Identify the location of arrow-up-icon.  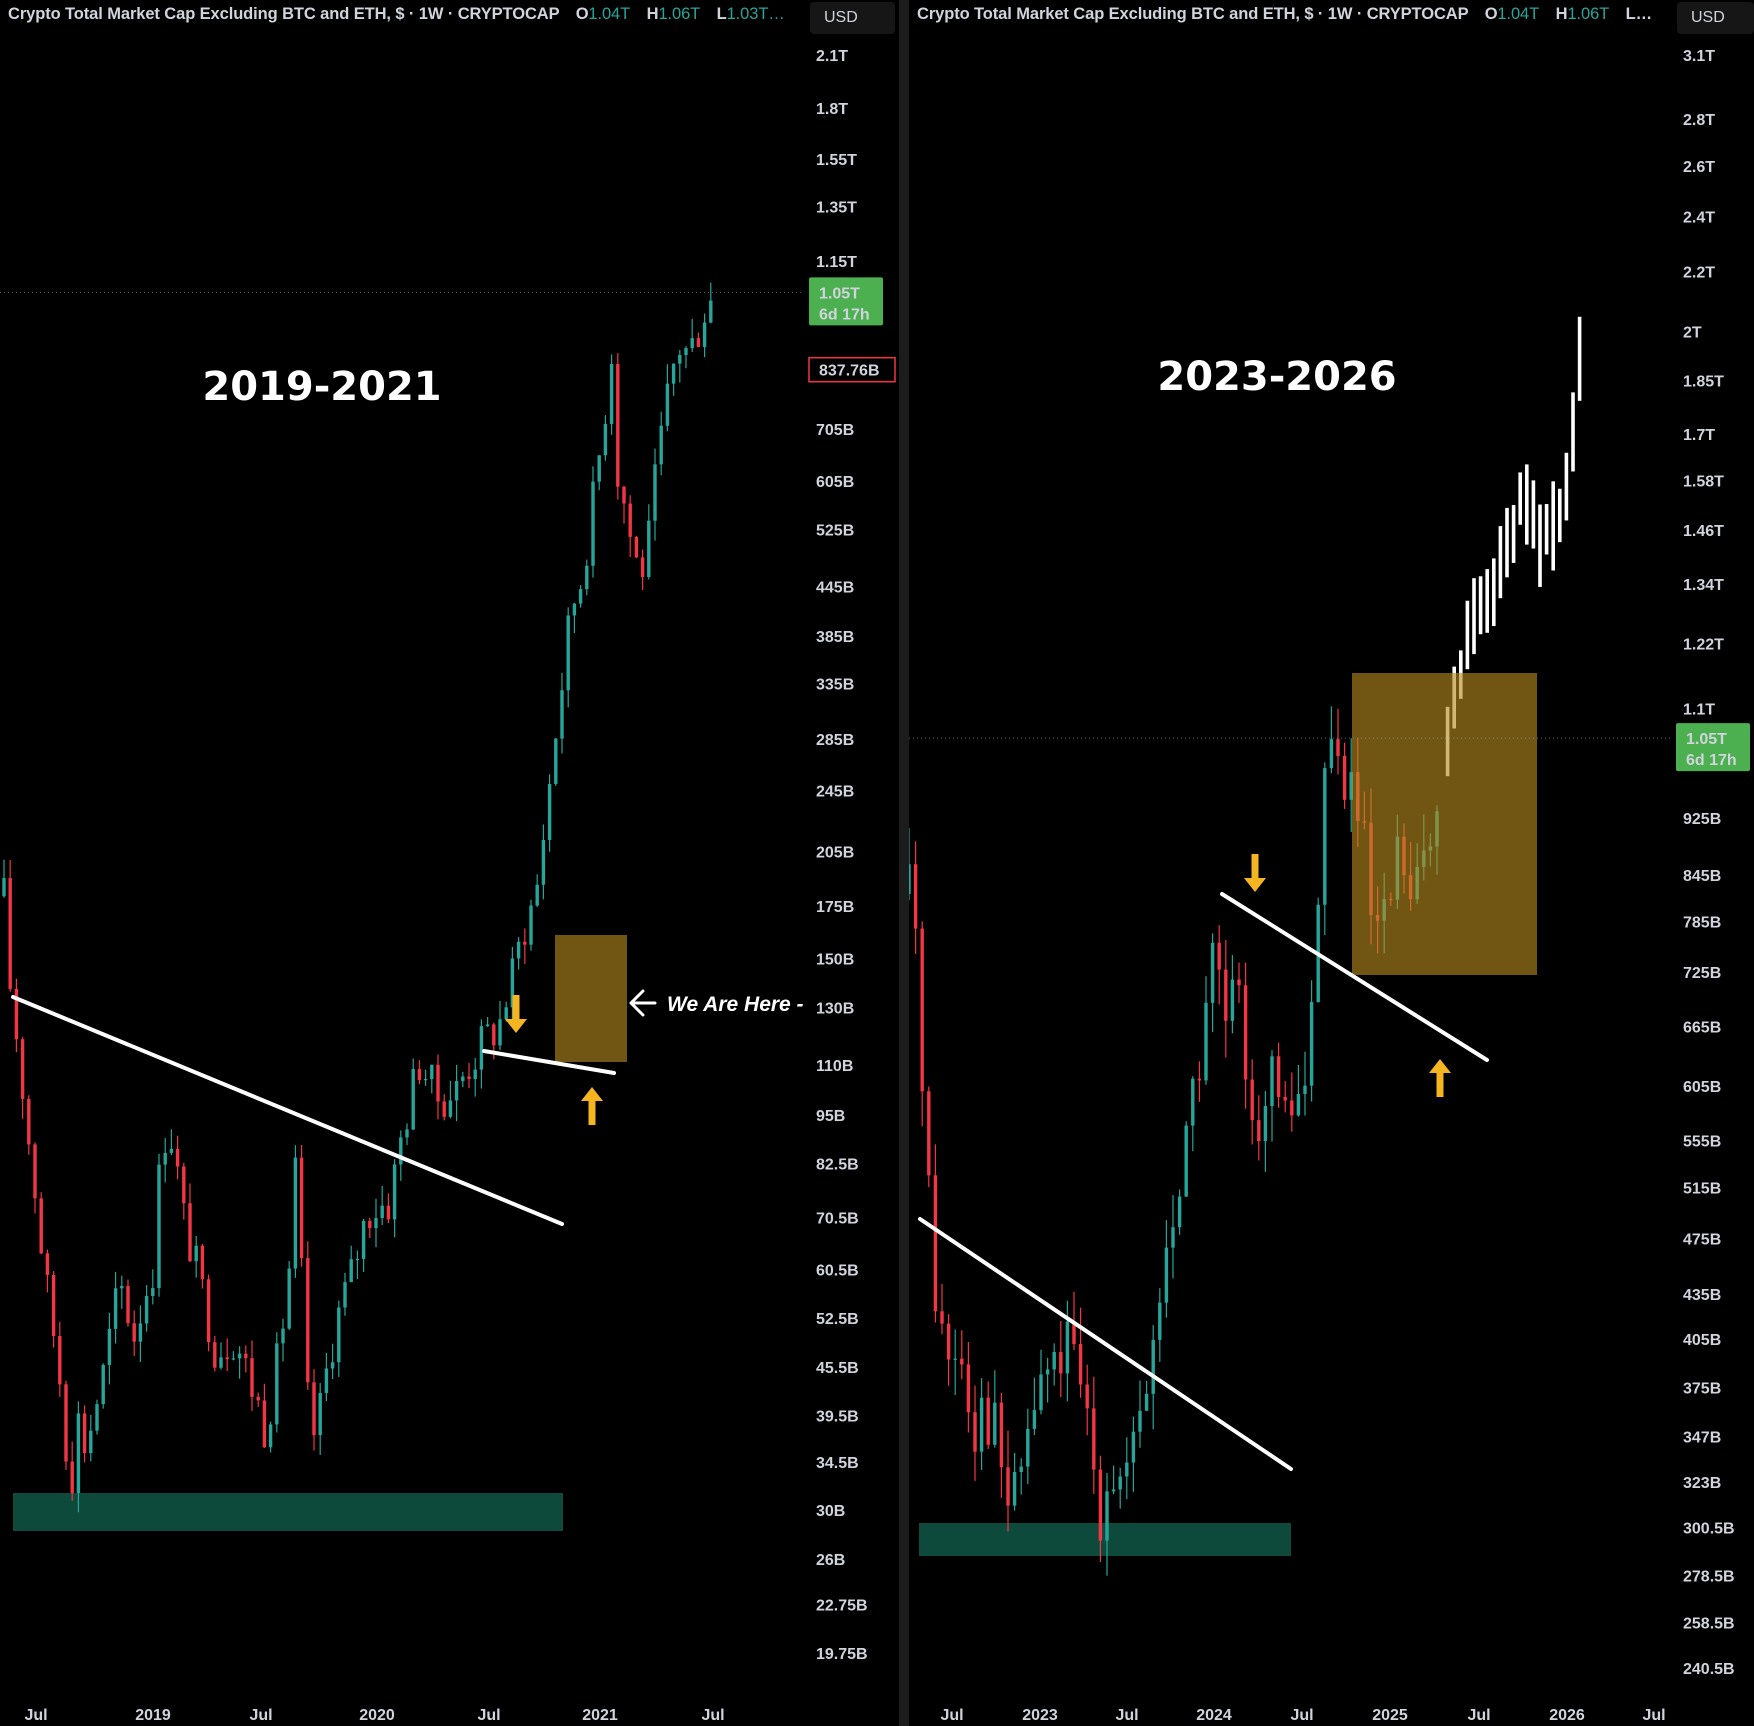
(1440, 1078).